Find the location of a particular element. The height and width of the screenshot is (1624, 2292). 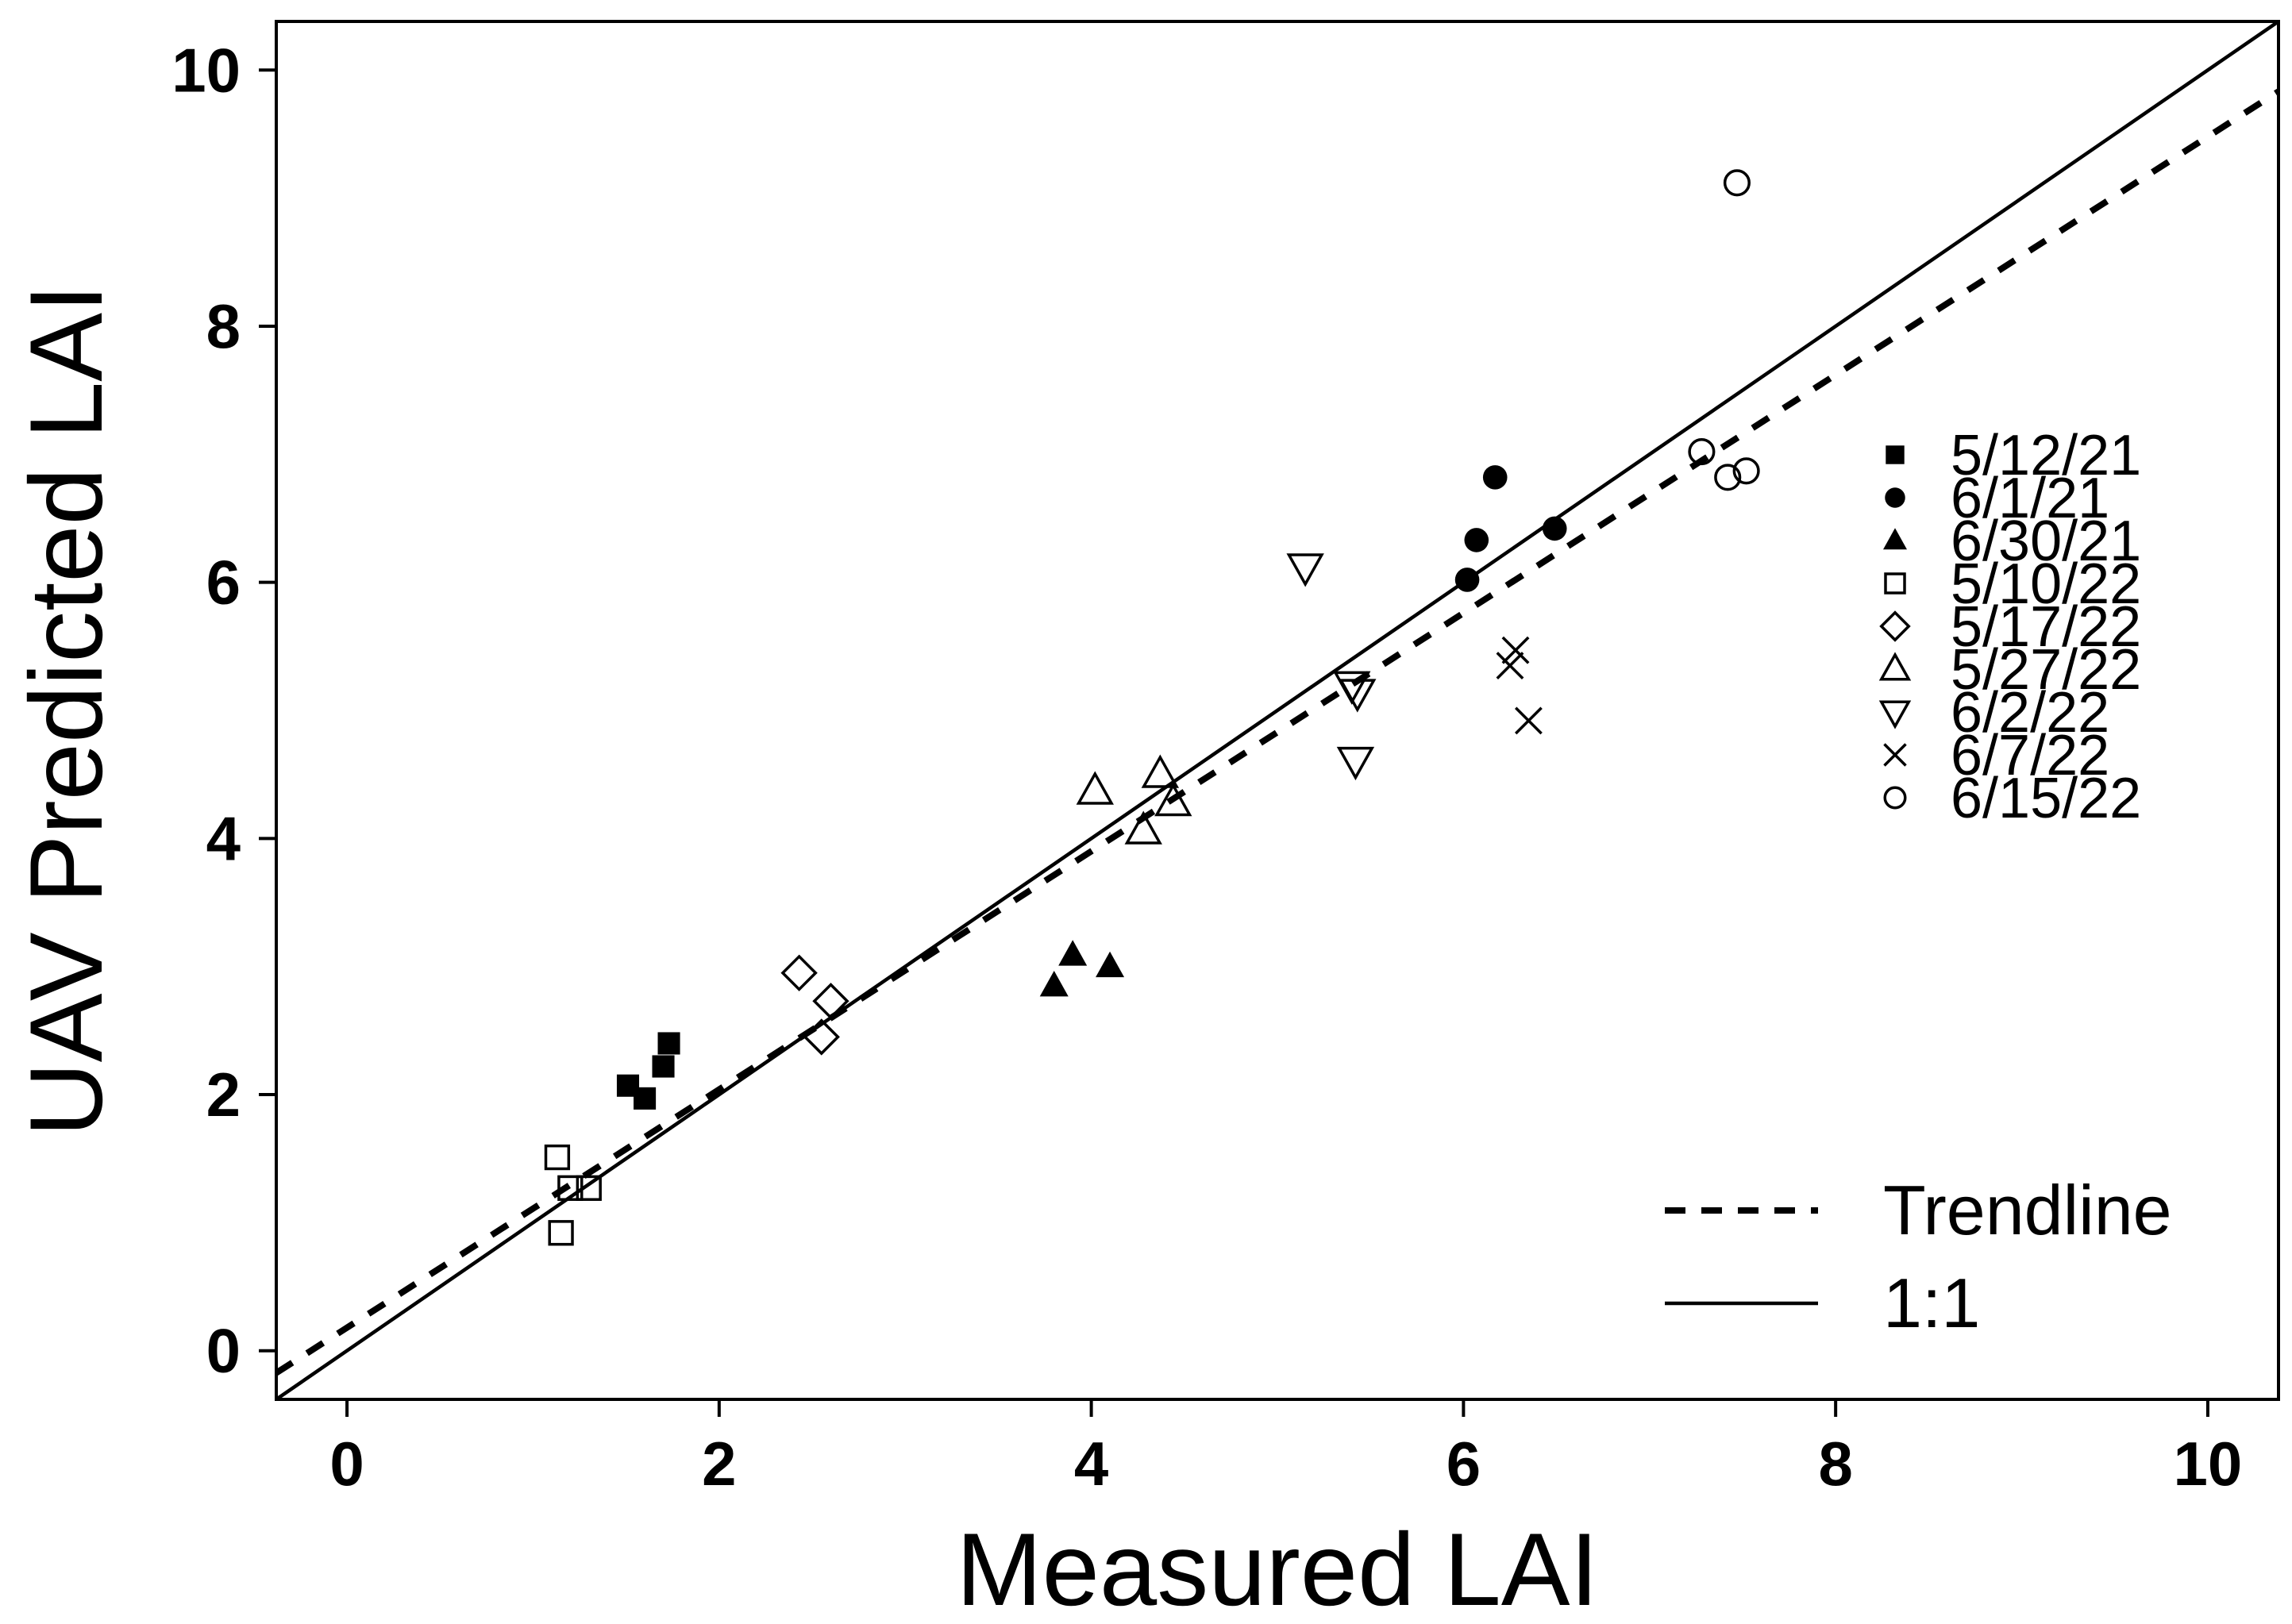

y-axis-title: UAV Predicted LAI is located at coordinates (66, 710).